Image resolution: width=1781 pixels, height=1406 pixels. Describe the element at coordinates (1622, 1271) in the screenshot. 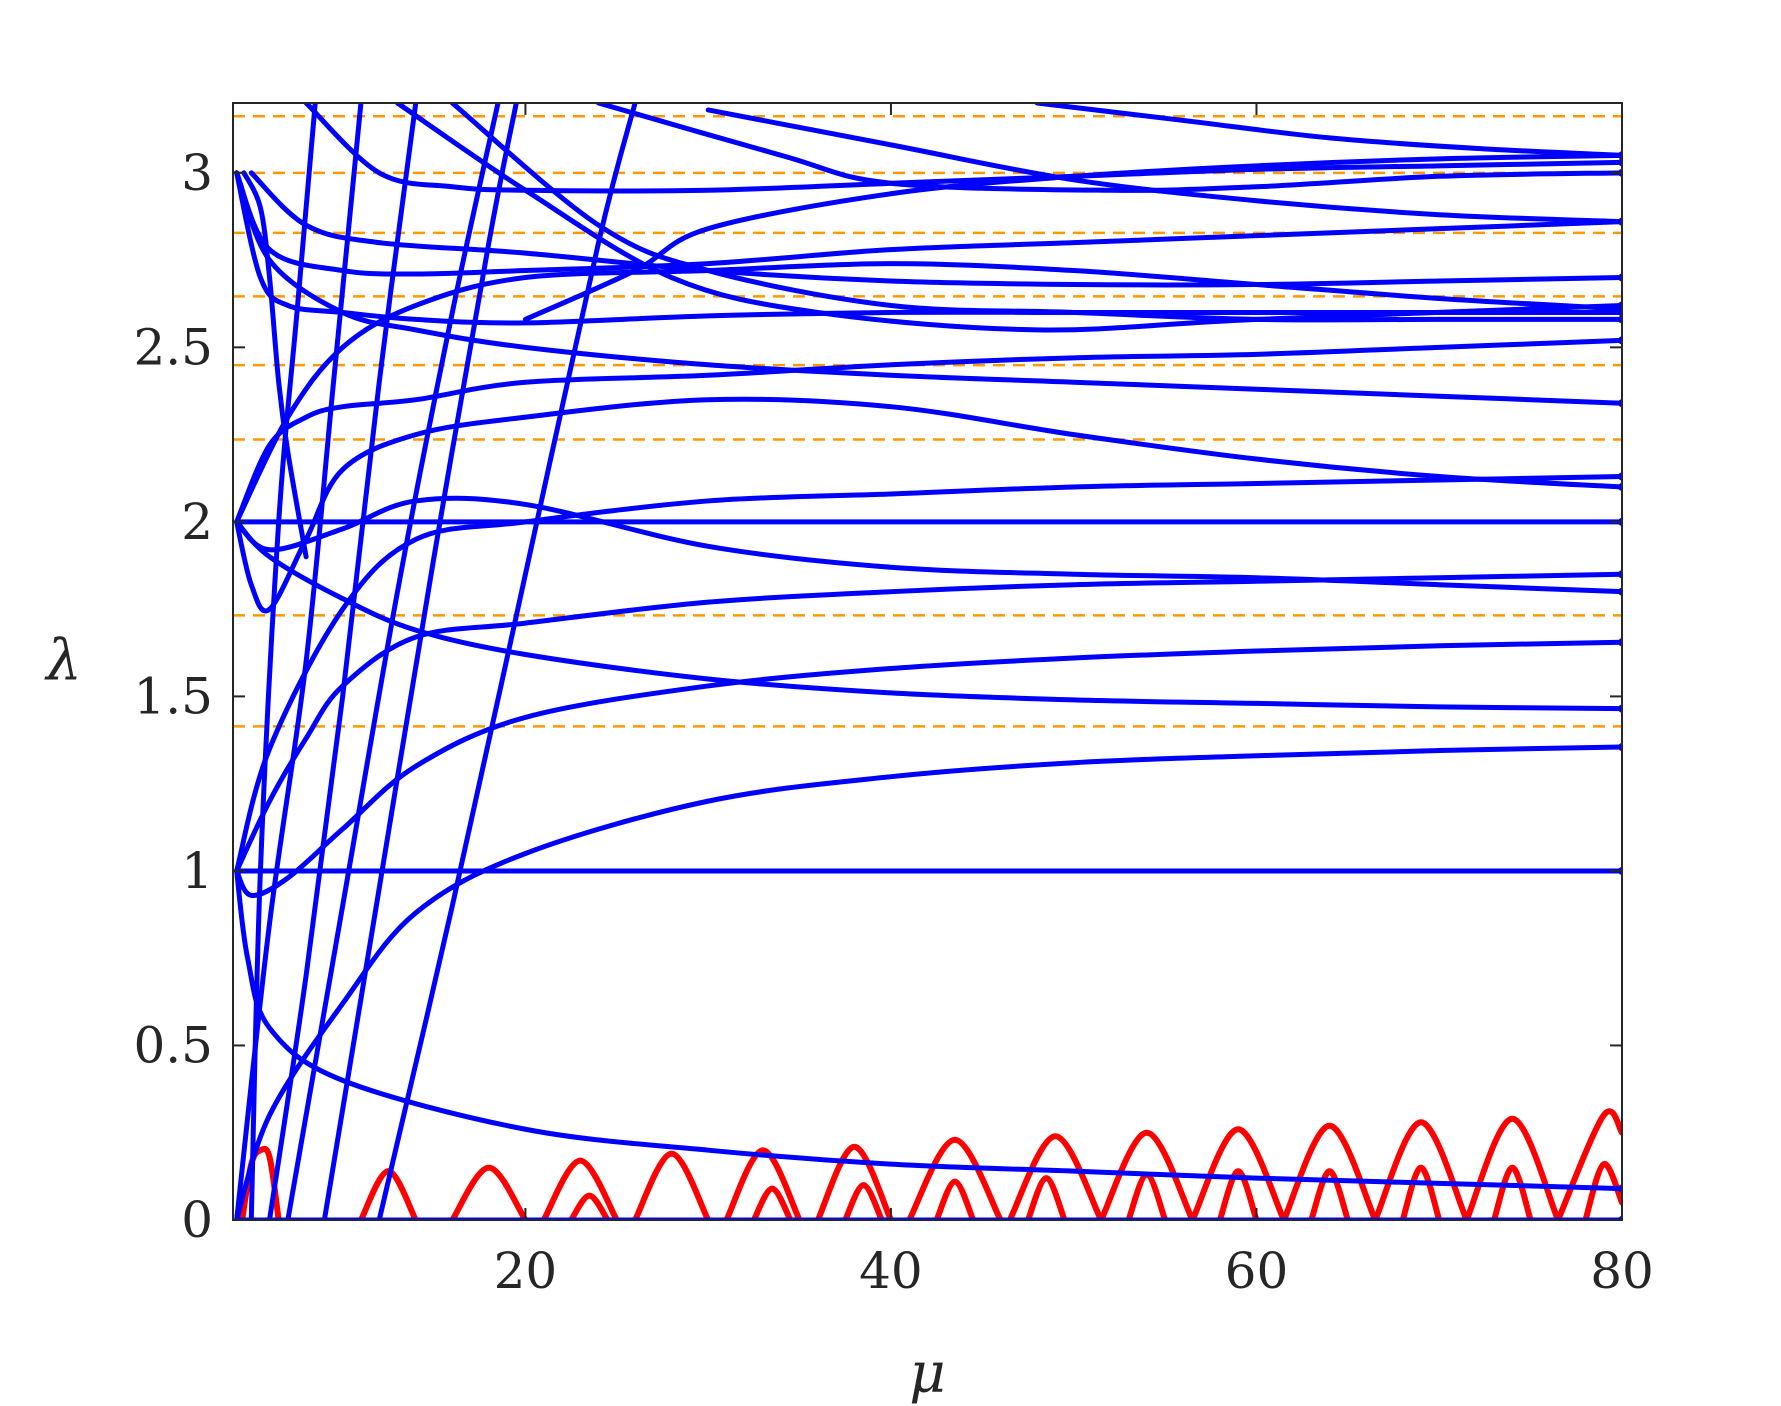

I see `x-tick-label: 80` at that location.